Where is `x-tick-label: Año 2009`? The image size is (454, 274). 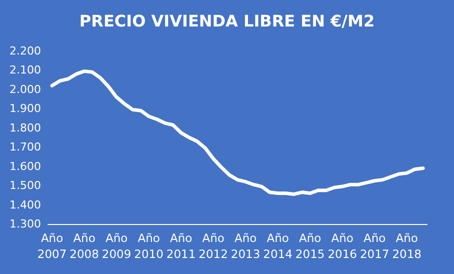 x-tick-label: Año 2009 is located at coordinates (117, 246).